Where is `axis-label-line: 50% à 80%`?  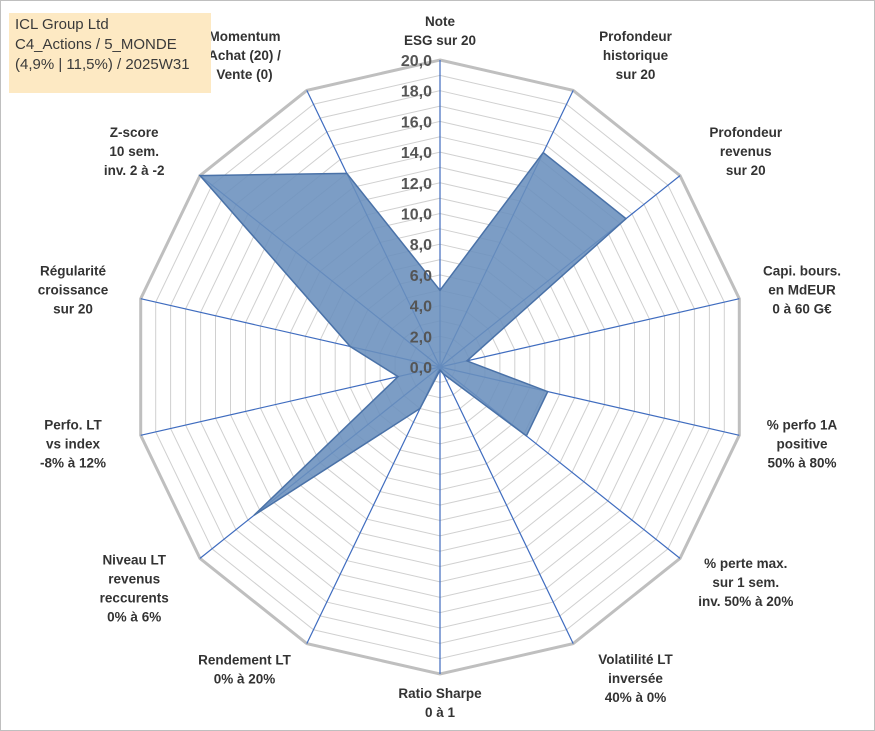 axis-label-line: 50% à 80% is located at coordinates (801, 462).